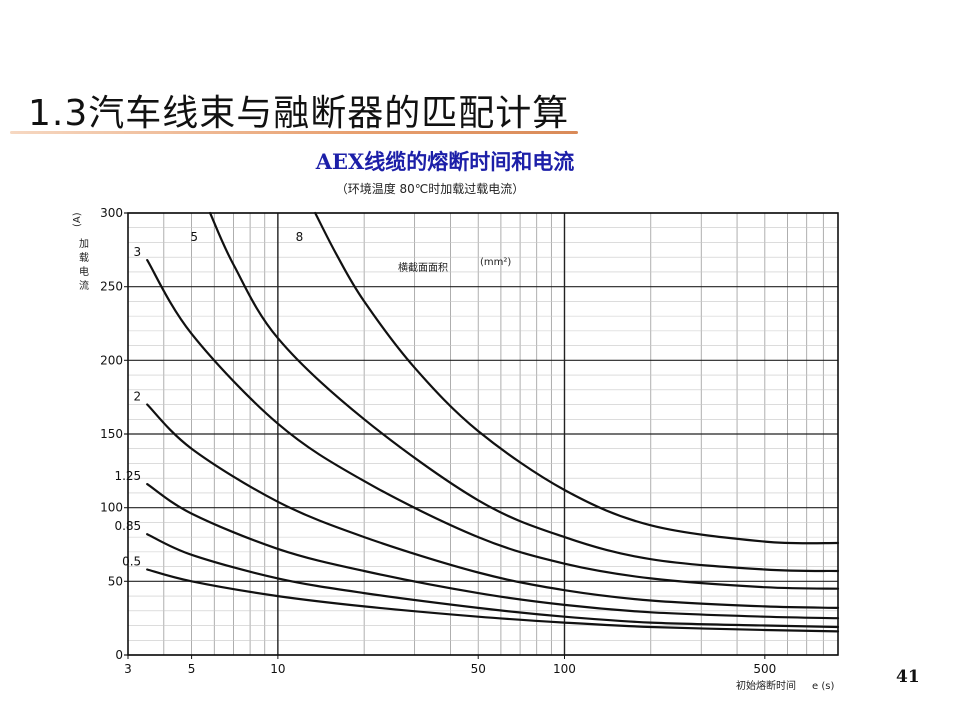 This screenshot has width=960, height=720. I want to click on chart-title: AEX线缆的熔断时间和电流, so click(445, 161).